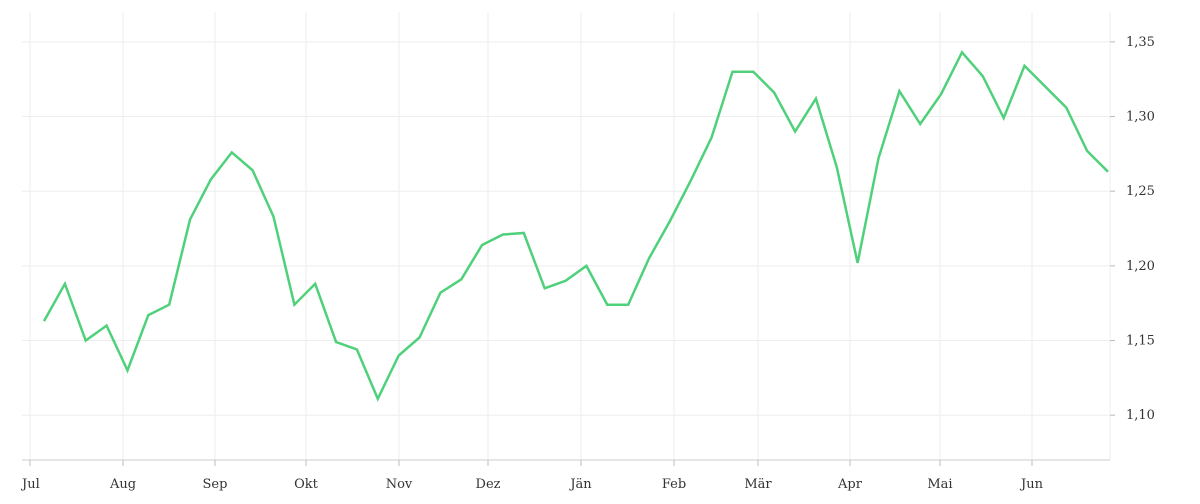 This screenshot has width=1200, height=504. What do you see at coordinates (674, 484) in the screenshot?
I see `x-tick-label: Feb` at bounding box center [674, 484].